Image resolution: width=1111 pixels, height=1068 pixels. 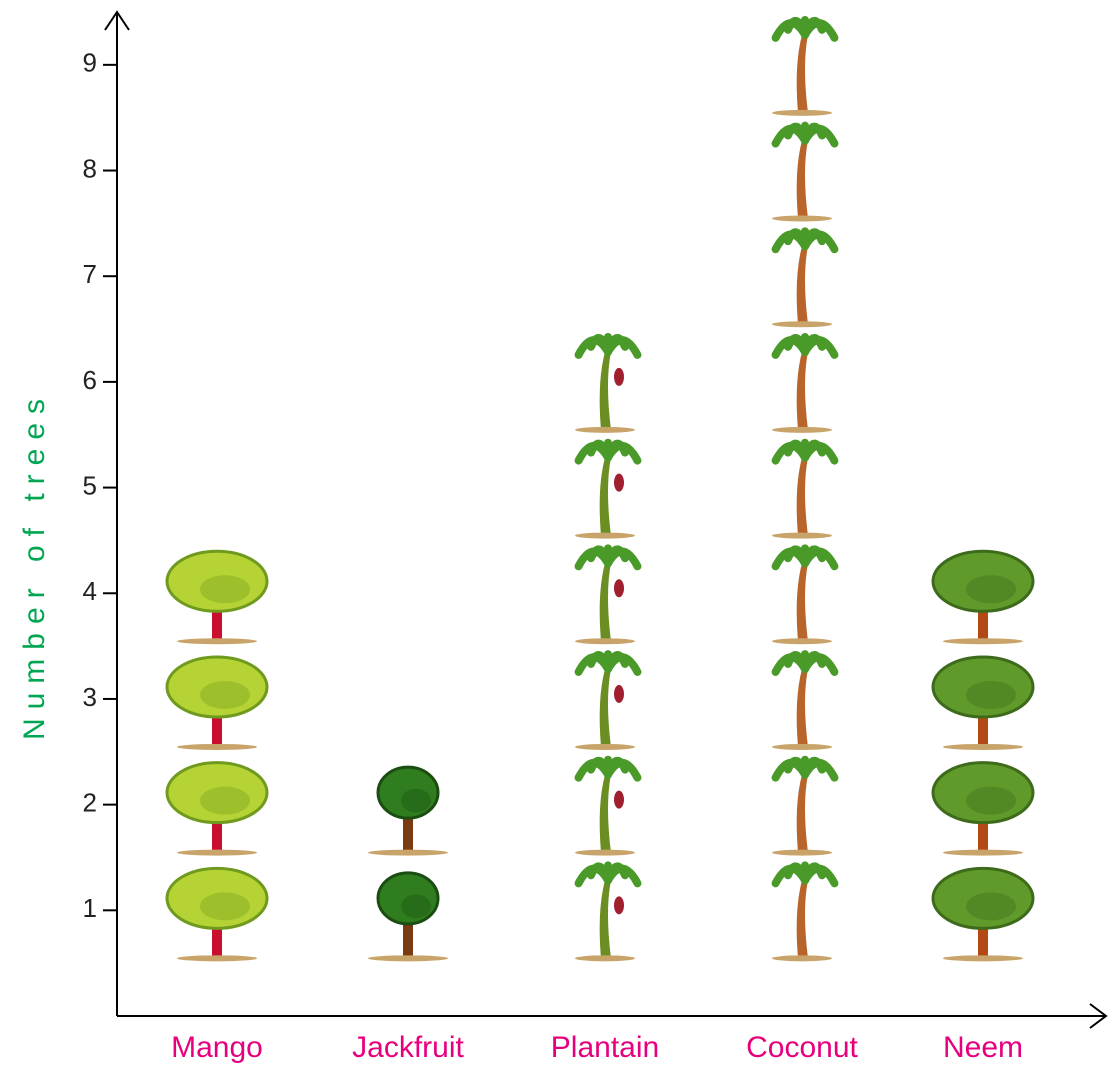 What do you see at coordinates (90, 697) in the screenshot?
I see `y-tick-label: 3` at bounding box center [90, 697].